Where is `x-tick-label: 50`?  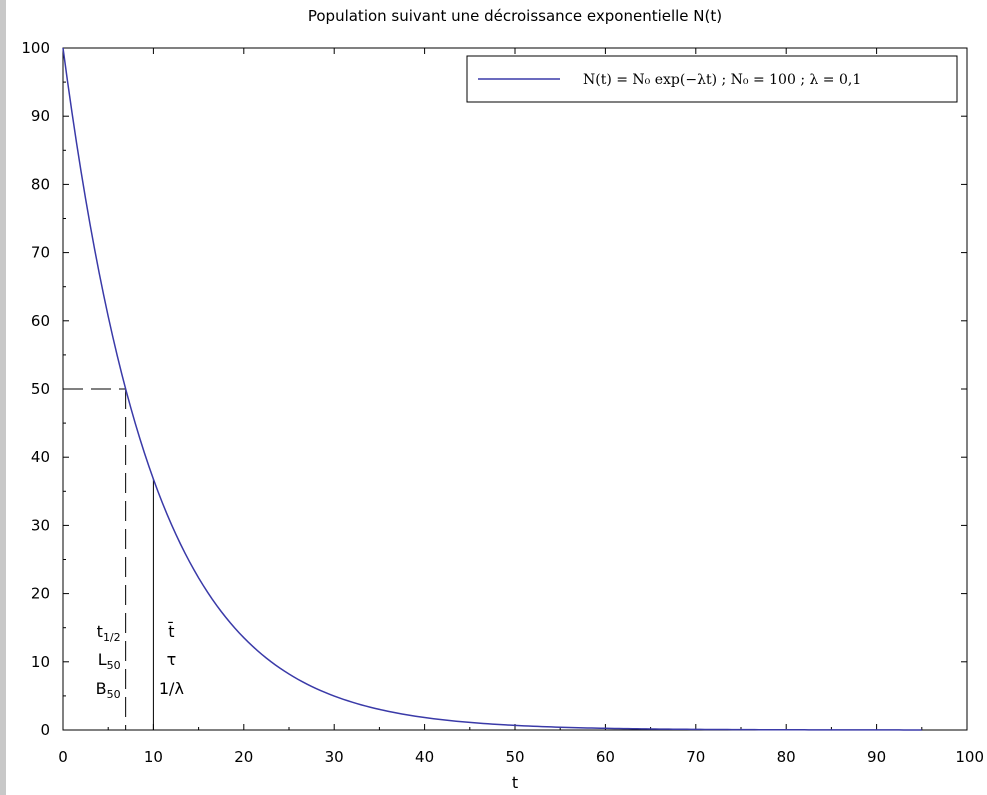
x-tick-label: 50 is located at coordinates (514, 757).